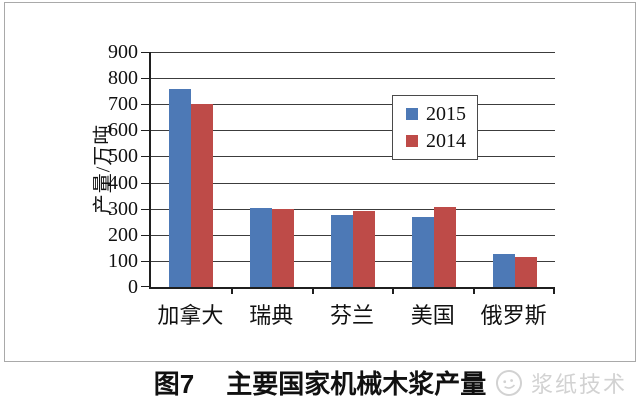  I want to click on legend-label: 2014, so click(446, 141).